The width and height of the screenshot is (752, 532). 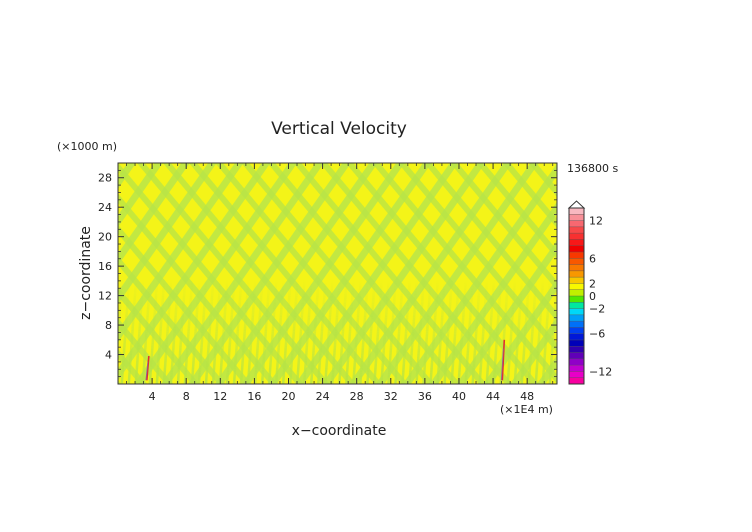 What do you see at coordinates (105, 266) in the screenshot?
I see `y-tick-label: 16` at bounding box center [105, 266].